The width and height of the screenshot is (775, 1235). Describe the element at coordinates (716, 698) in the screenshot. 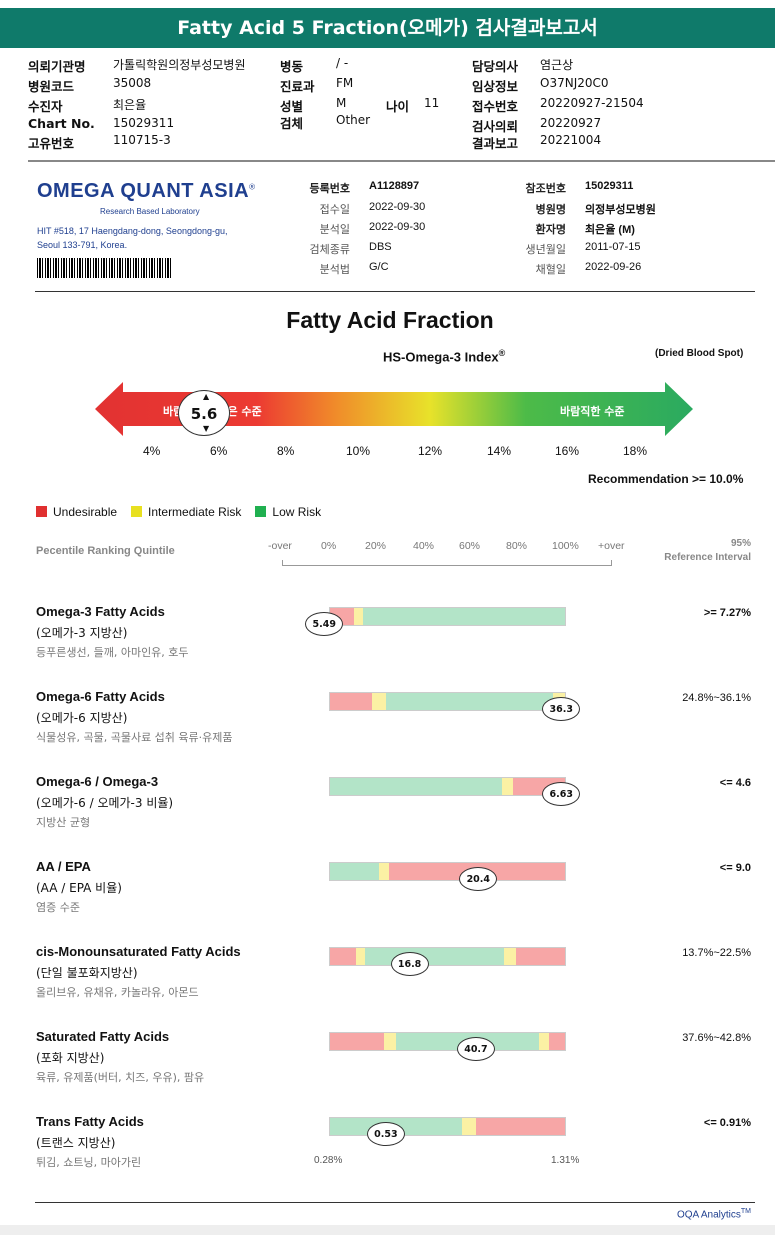

I see `row-reference-range: 24.8%~36.1%` at that location.